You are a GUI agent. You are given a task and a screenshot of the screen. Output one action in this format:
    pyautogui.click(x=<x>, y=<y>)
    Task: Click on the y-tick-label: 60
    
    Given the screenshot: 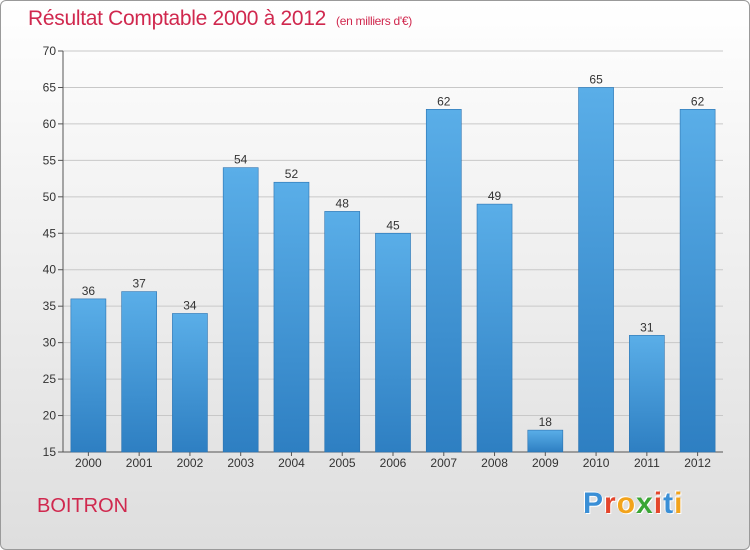 What is the action you would take?
    pyautogui.click(x=50, y=124)
    